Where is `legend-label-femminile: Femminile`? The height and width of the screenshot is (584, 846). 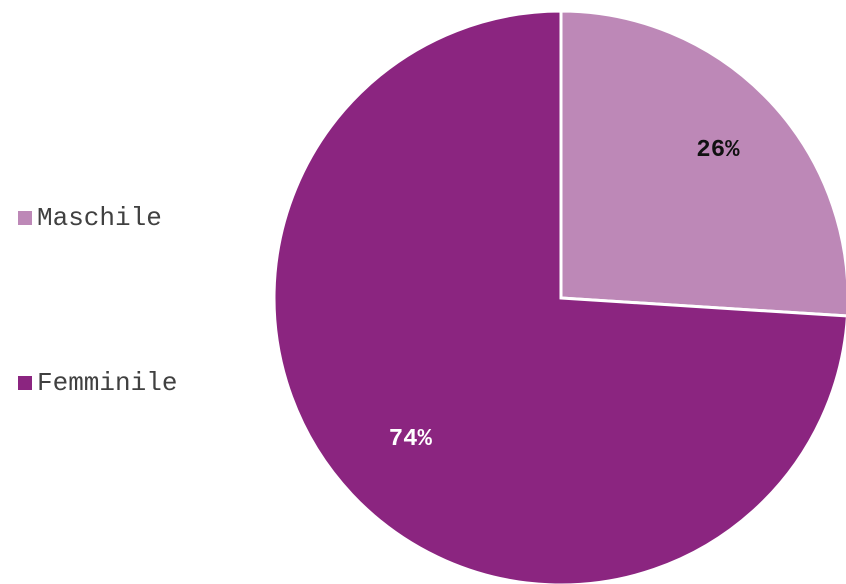
legend-label-femminile: Femminile is located at coordinates (107, 383).